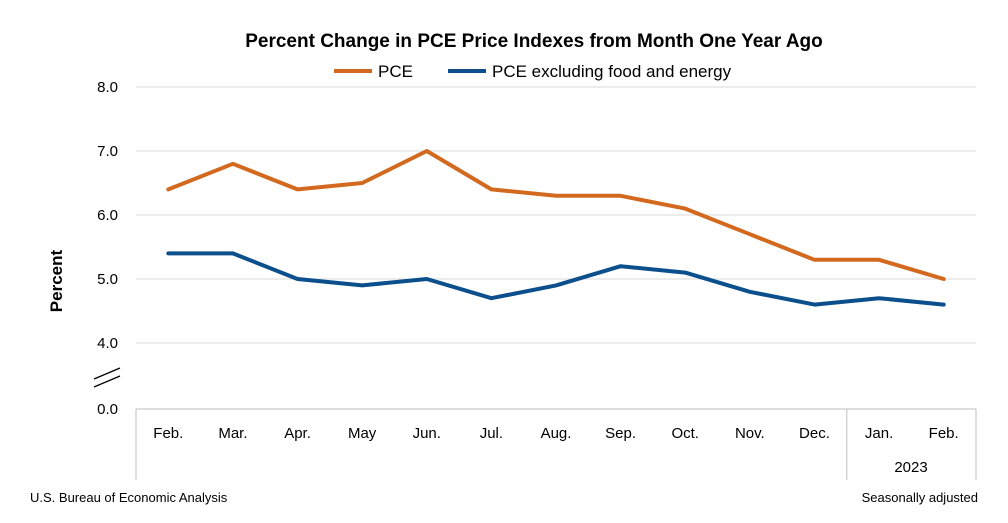 The width and height of the screenshot is (1008, 523). I want to click on axis-break-icon, so click(107, 377).